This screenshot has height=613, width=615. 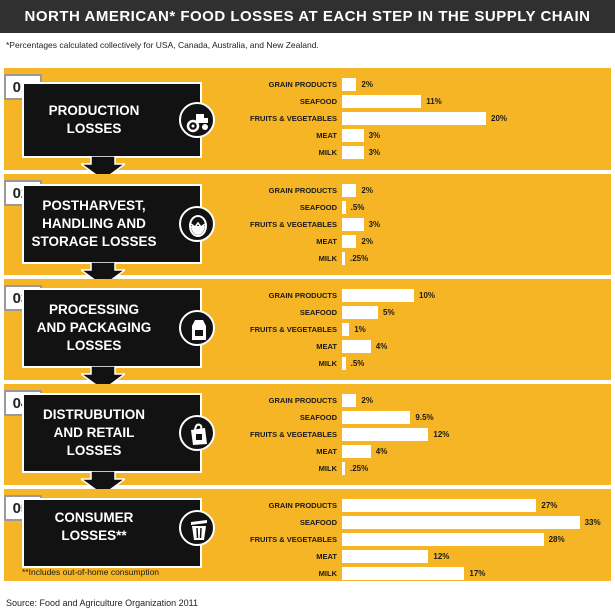 What do you see at coordinates (197, 120) in the screenshot?
I see `tractor-icon` at bounding box center [197, 120].